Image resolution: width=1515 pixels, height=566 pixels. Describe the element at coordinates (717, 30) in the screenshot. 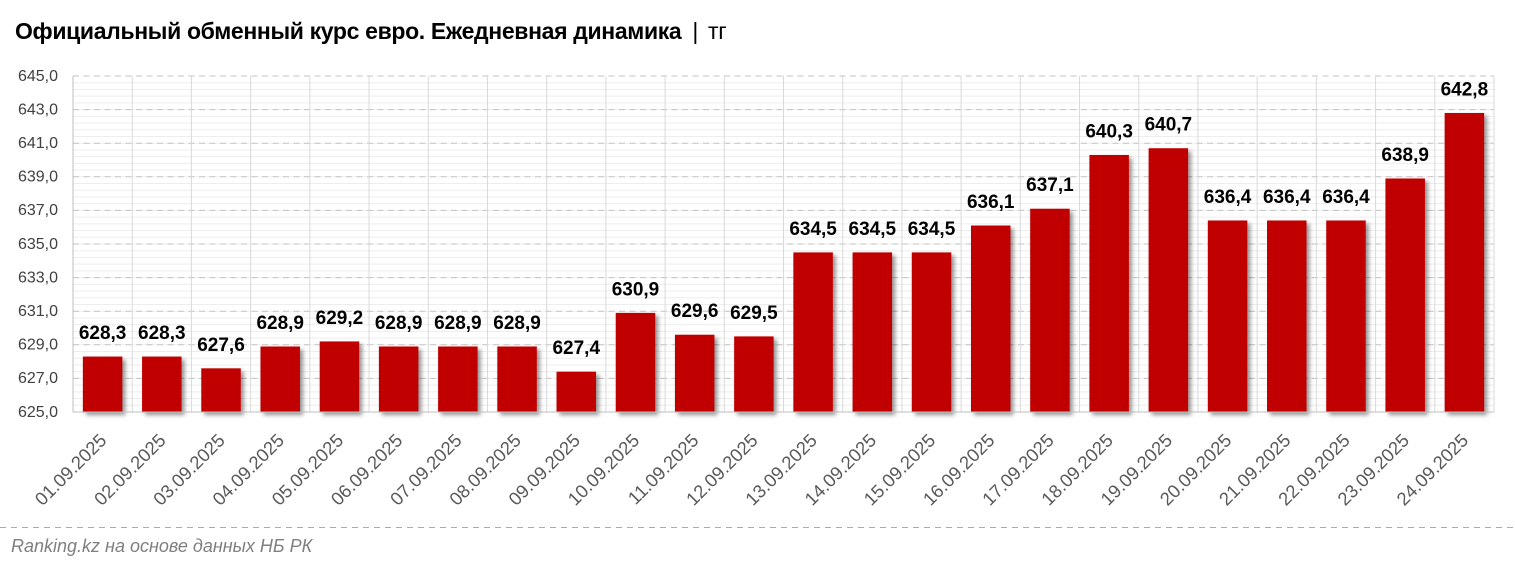

I see `chart-title-unit: тг` at that location.